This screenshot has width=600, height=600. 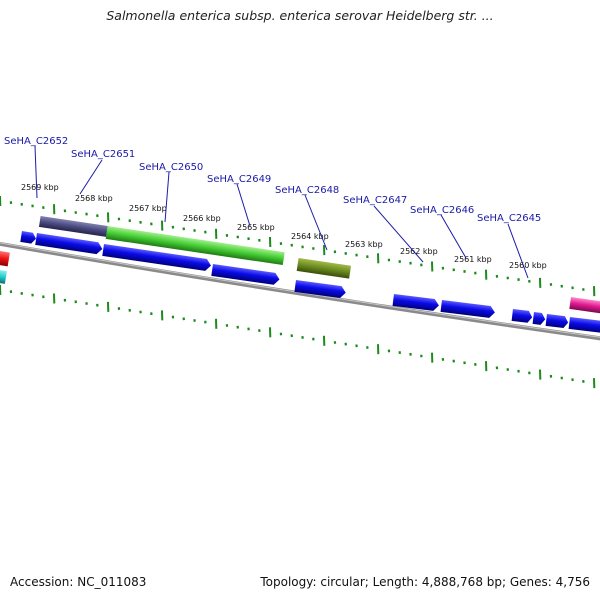 What do you see at coordinates (364, 244) in the screenshot?
I see `kbp-label: 2563 kbp` at bounding box center [364, 244].